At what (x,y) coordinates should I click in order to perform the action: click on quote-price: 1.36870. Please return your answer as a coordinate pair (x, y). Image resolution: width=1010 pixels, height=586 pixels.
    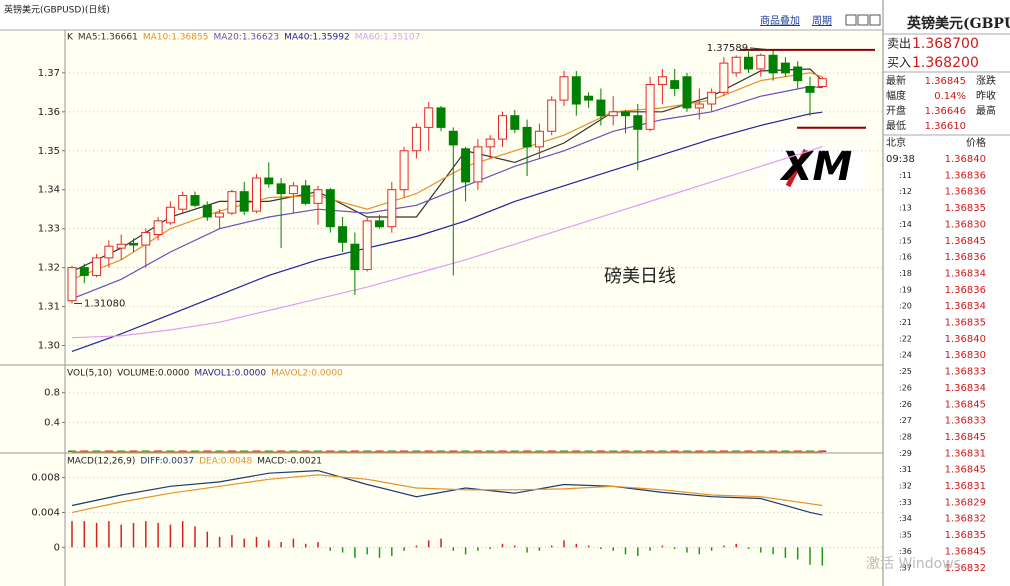
    Looking at the image, I should click on (941, 44).